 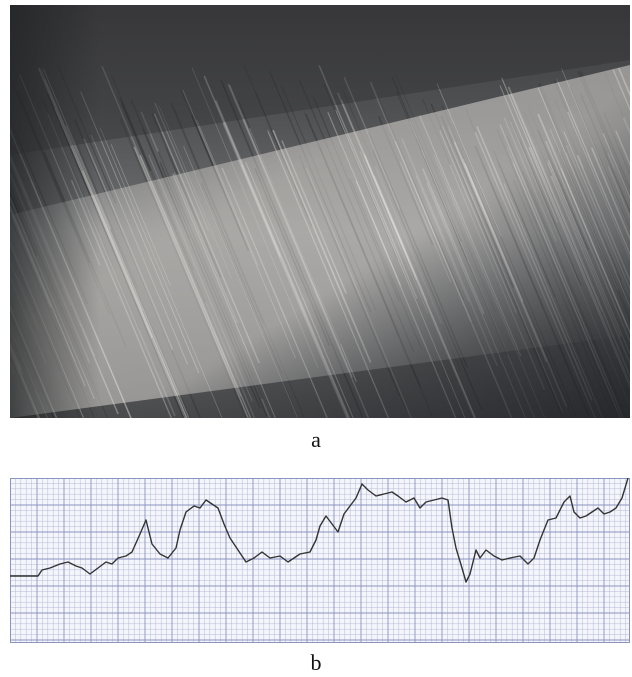 What do you see at coordinates (316, 439) in the screenshot?
I see `panel-a-label: a` at bounding box center [316, 439].